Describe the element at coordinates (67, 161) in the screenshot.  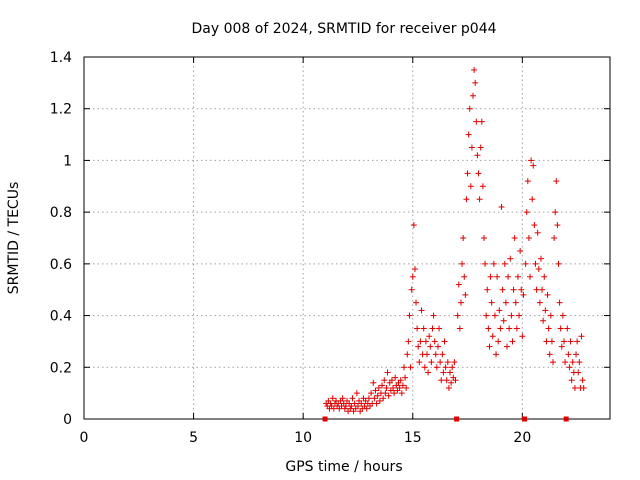
I see `y-tick-label: 1` at that location.